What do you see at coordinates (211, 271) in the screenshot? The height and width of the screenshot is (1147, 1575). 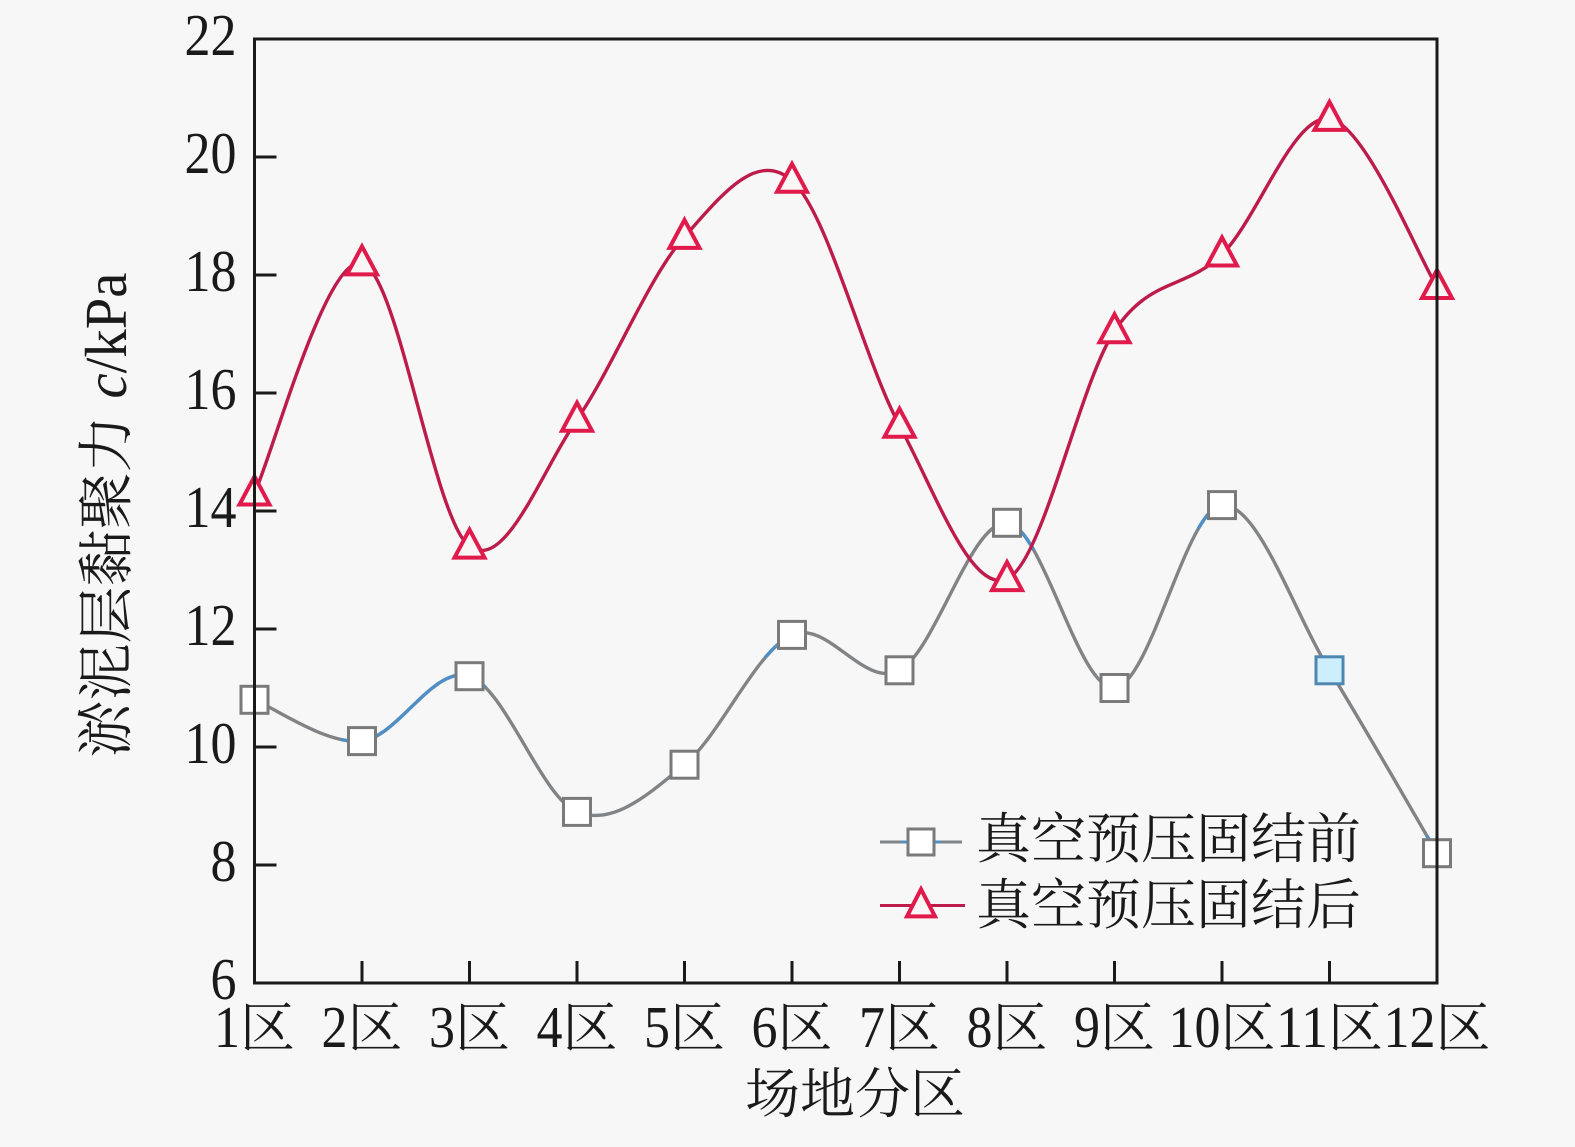 I see `svg-text: 18` at bounding box center [211, 271].